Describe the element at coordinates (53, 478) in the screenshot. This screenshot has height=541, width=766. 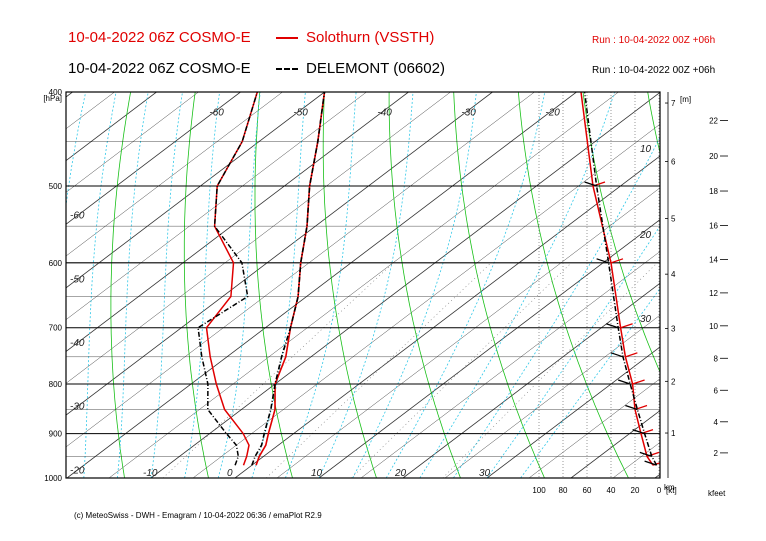
I see `pressure-tick-label: 1000` at that location.